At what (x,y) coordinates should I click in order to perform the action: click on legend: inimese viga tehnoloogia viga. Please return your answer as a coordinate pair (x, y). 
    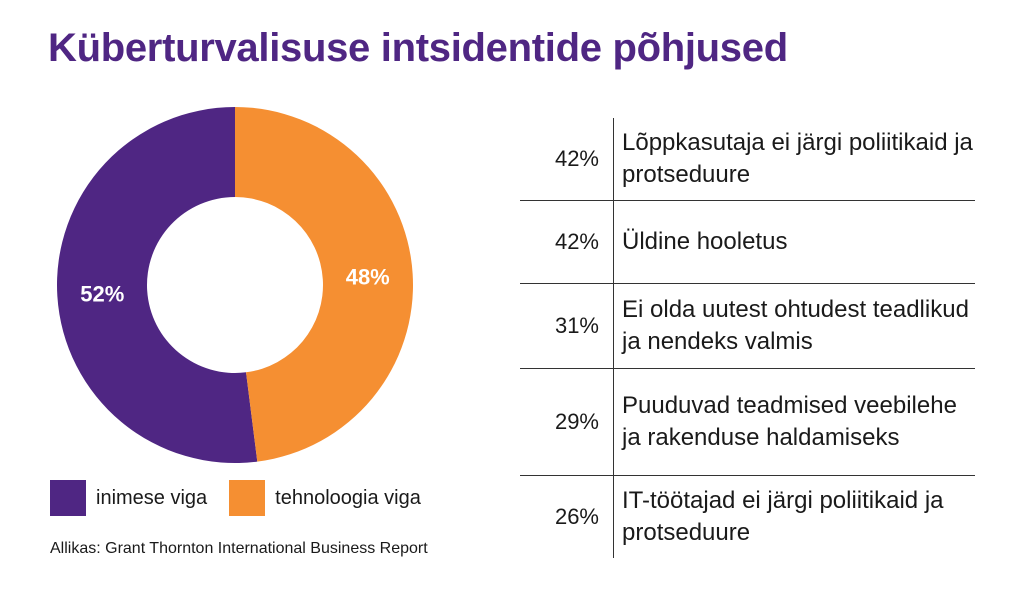
    Looking at the image, I should click on (246, 498).